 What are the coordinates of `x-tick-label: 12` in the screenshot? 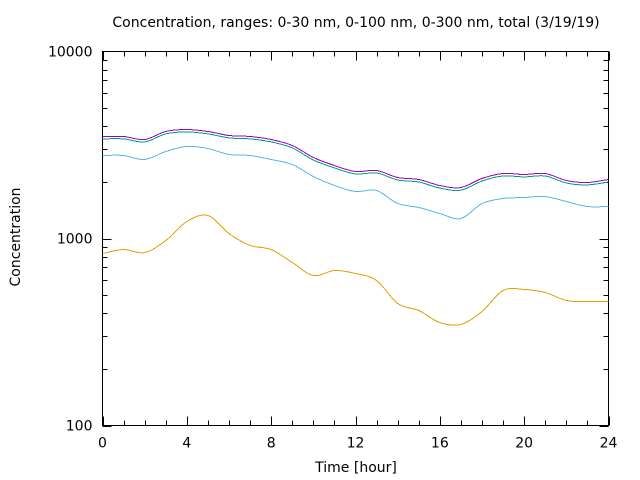 It's located at (356, 444).